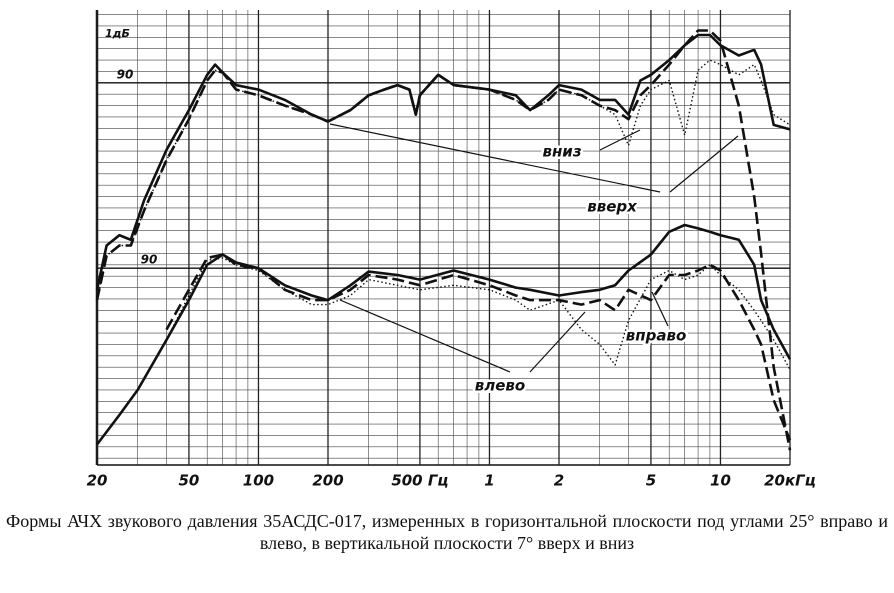 This screenshot has width=894, height=593. Describe the element at coordinates (489, 481) in the screenshot. I see `x-tick-label: 1` at that location.